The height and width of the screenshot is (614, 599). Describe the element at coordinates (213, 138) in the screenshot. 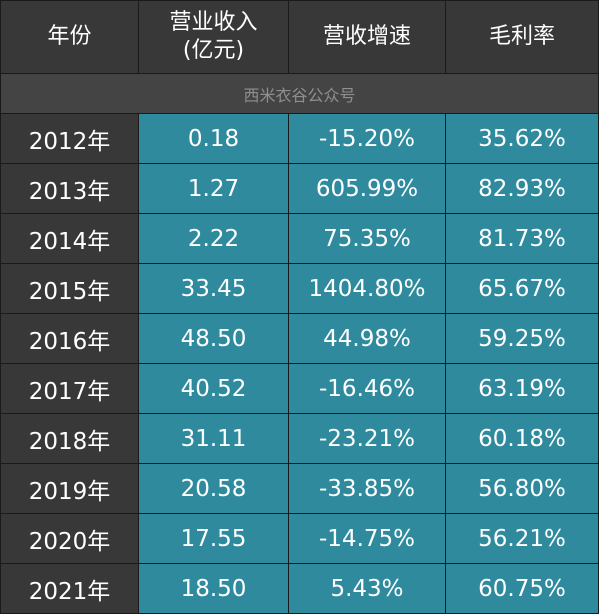

I see `cell-revenue: 0.18` at that location.